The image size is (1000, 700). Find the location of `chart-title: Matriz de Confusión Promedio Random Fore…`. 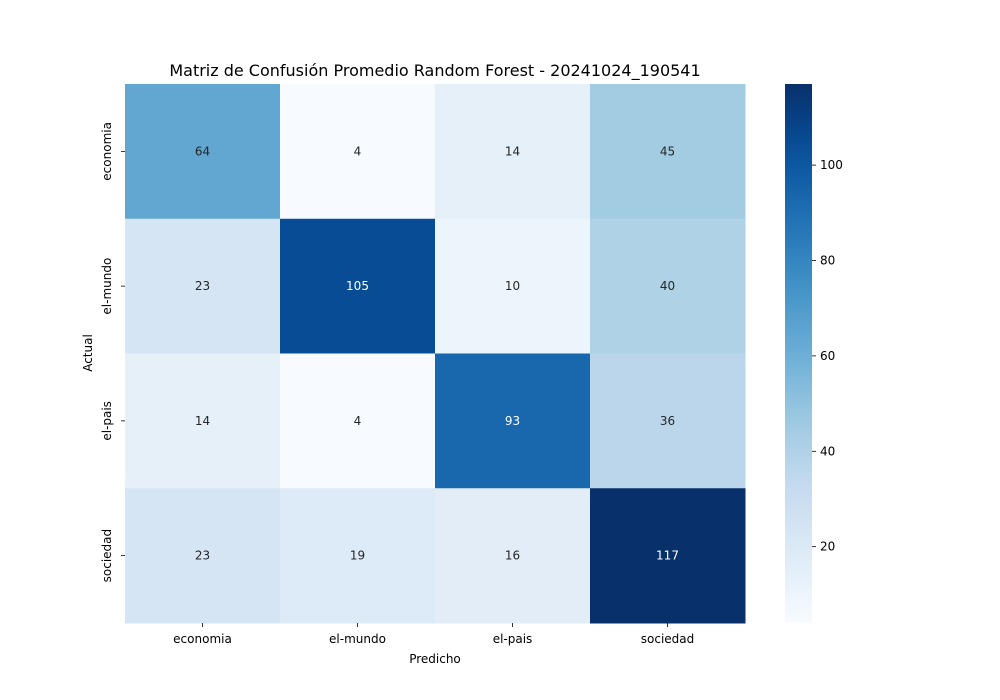

chart-title: Matriz de Confusión Promedio Random Fore… is located at coordinates (434, 71).